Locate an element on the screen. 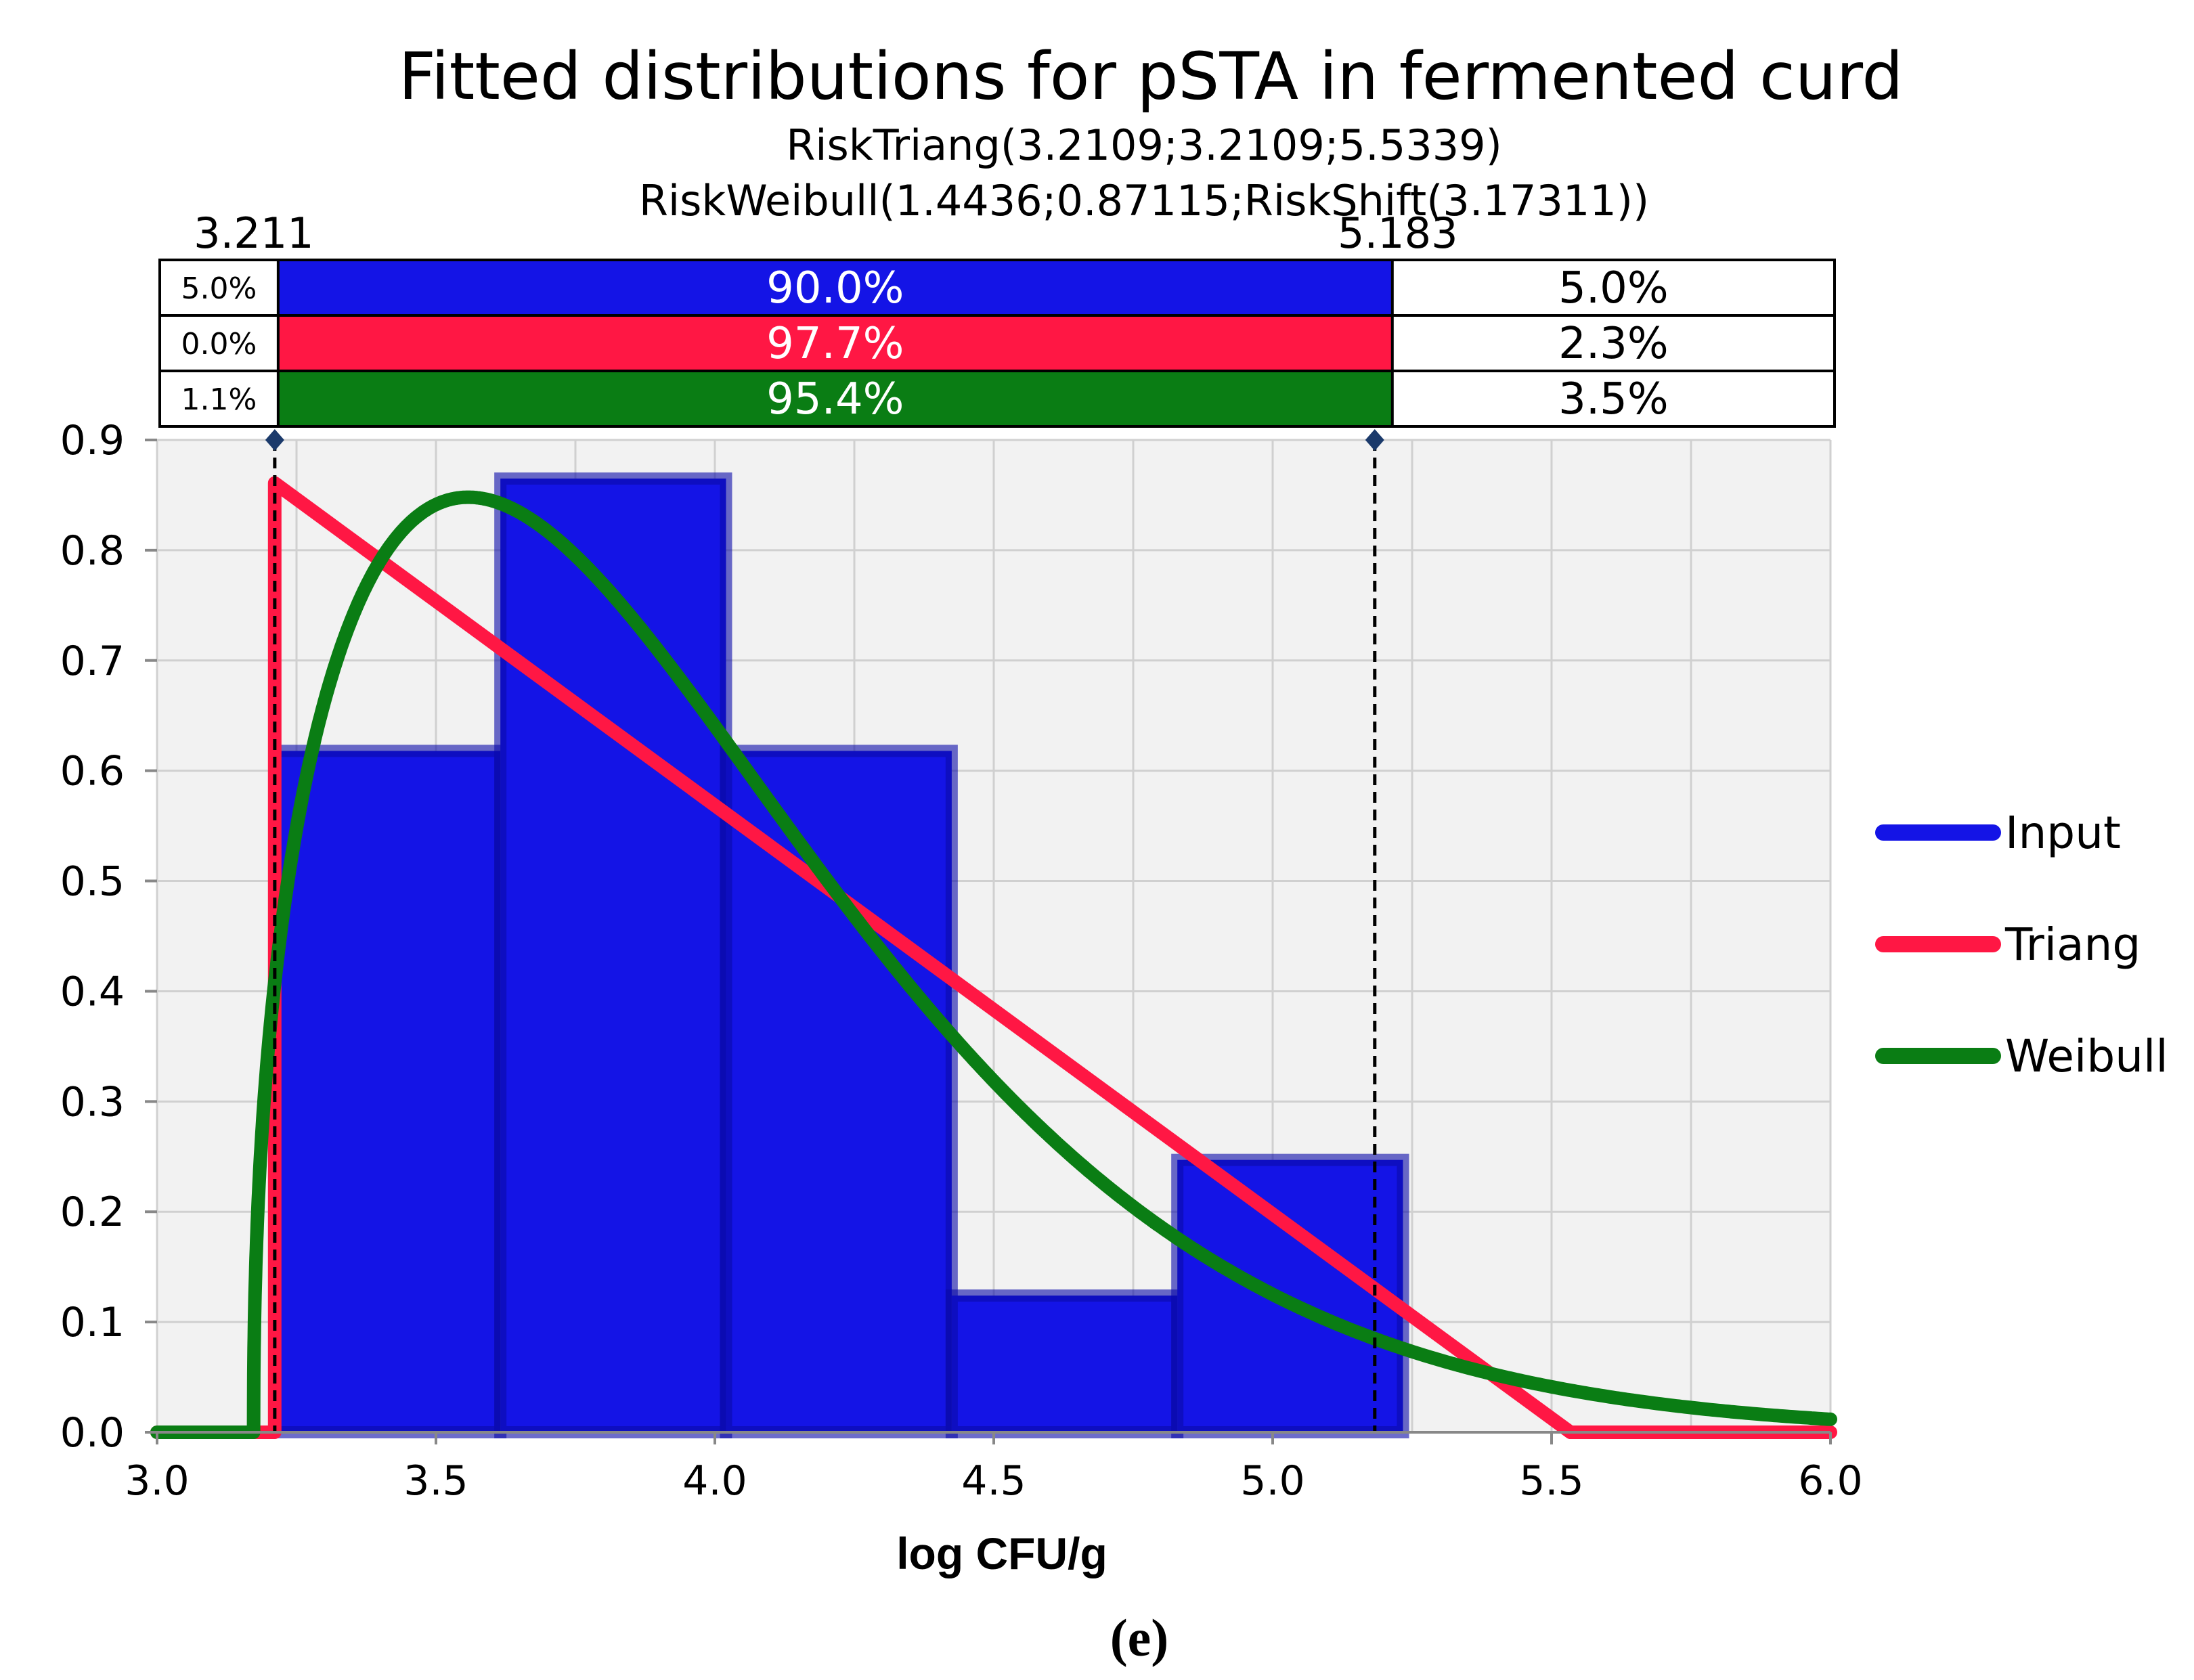 The width and height of the screenshot is (2194, 1680). band-left-percent: 0.0% is located at coordinates (219, 344).